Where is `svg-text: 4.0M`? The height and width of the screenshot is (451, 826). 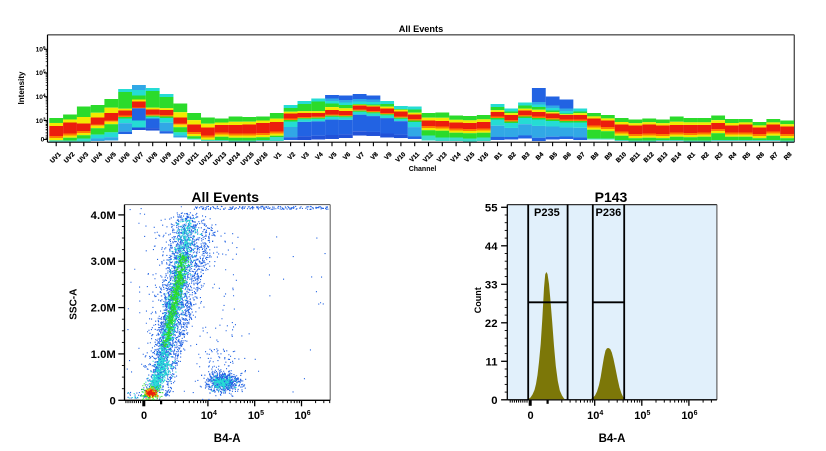 svg-text: 4.0M is located at coordinates (103, 216).